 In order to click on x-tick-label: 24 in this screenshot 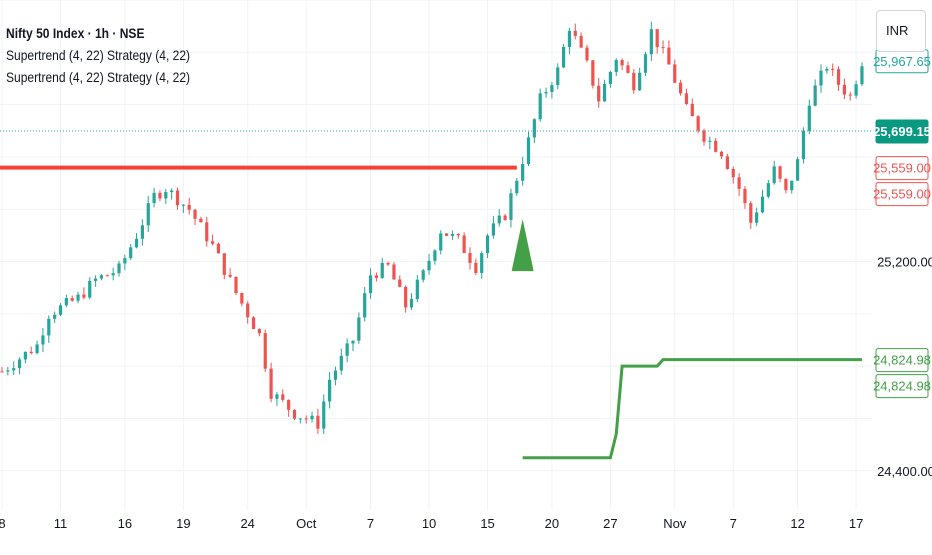, I will do `click(247, 523)`.